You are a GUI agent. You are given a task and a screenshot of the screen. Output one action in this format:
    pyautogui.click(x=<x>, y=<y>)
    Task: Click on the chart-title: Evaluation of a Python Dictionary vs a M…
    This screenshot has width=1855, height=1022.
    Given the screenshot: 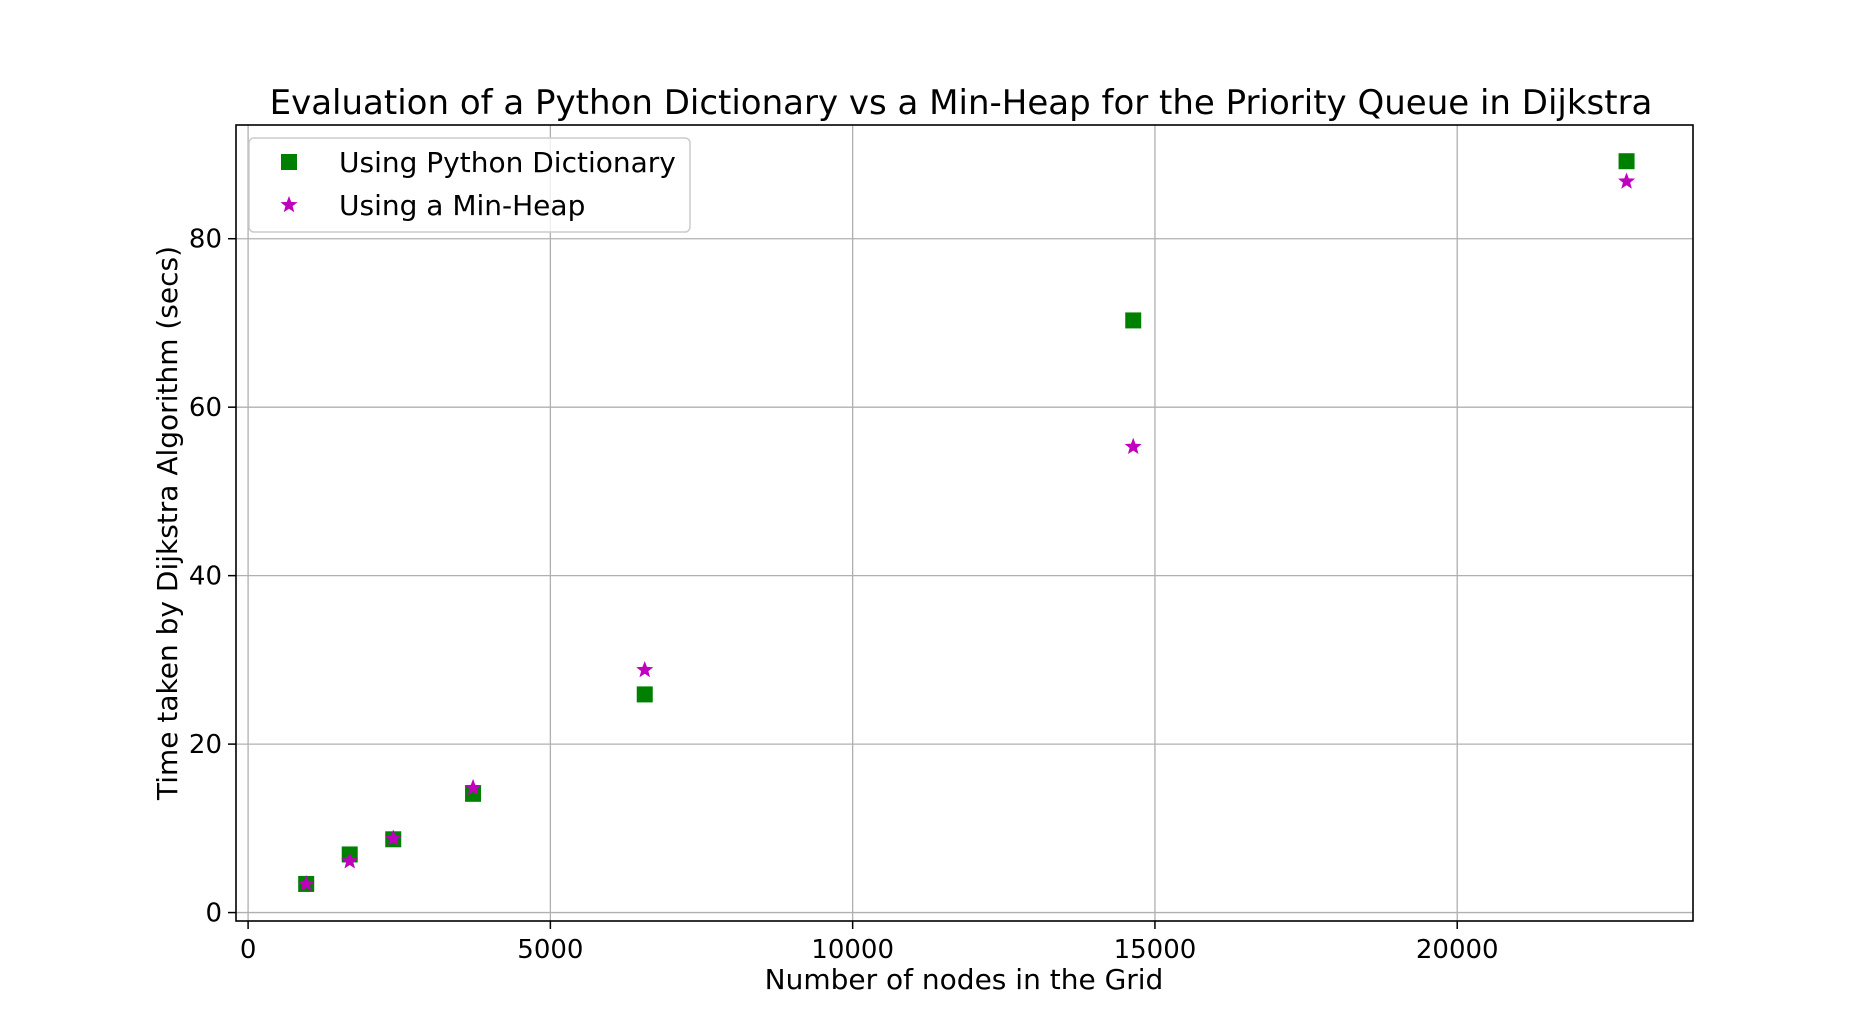 What is the action you would take?
    pyautogui.click(x=961, y=103)
    